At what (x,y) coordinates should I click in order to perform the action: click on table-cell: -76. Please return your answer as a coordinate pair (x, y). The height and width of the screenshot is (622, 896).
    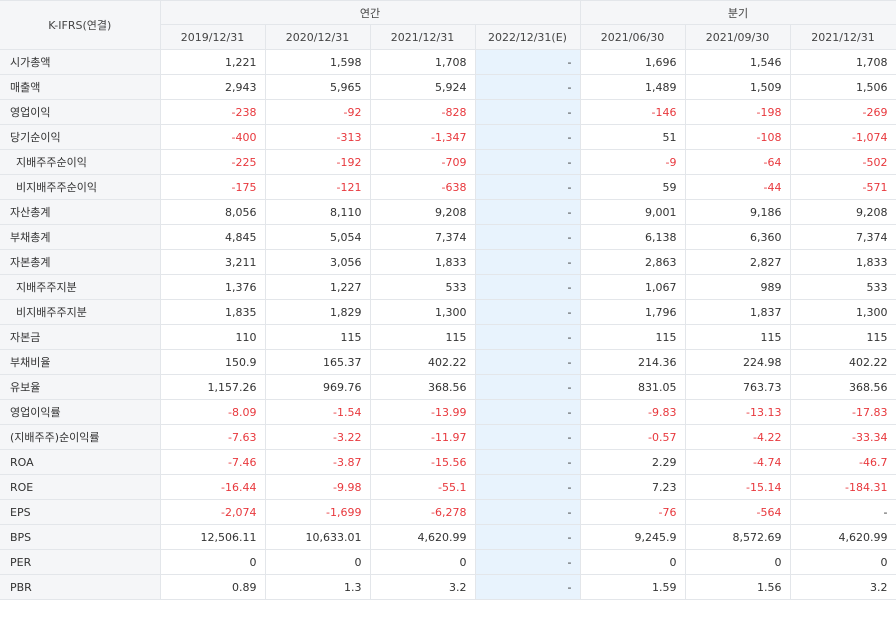
    Looking at the image, I should click on (632, 512).